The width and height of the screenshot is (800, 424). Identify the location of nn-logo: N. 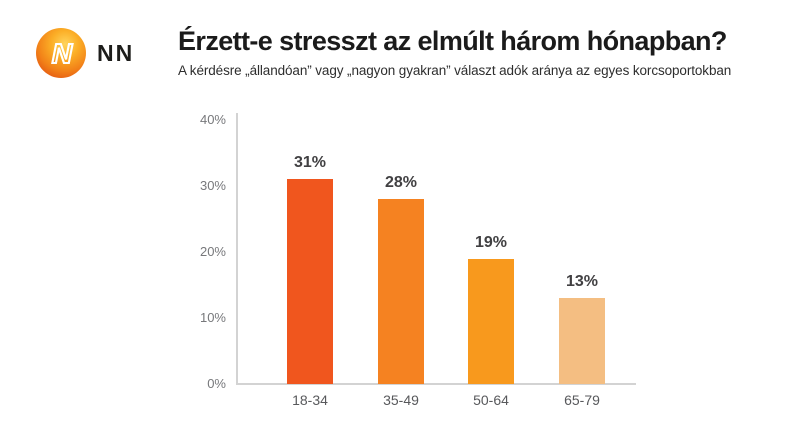
(61, 53).